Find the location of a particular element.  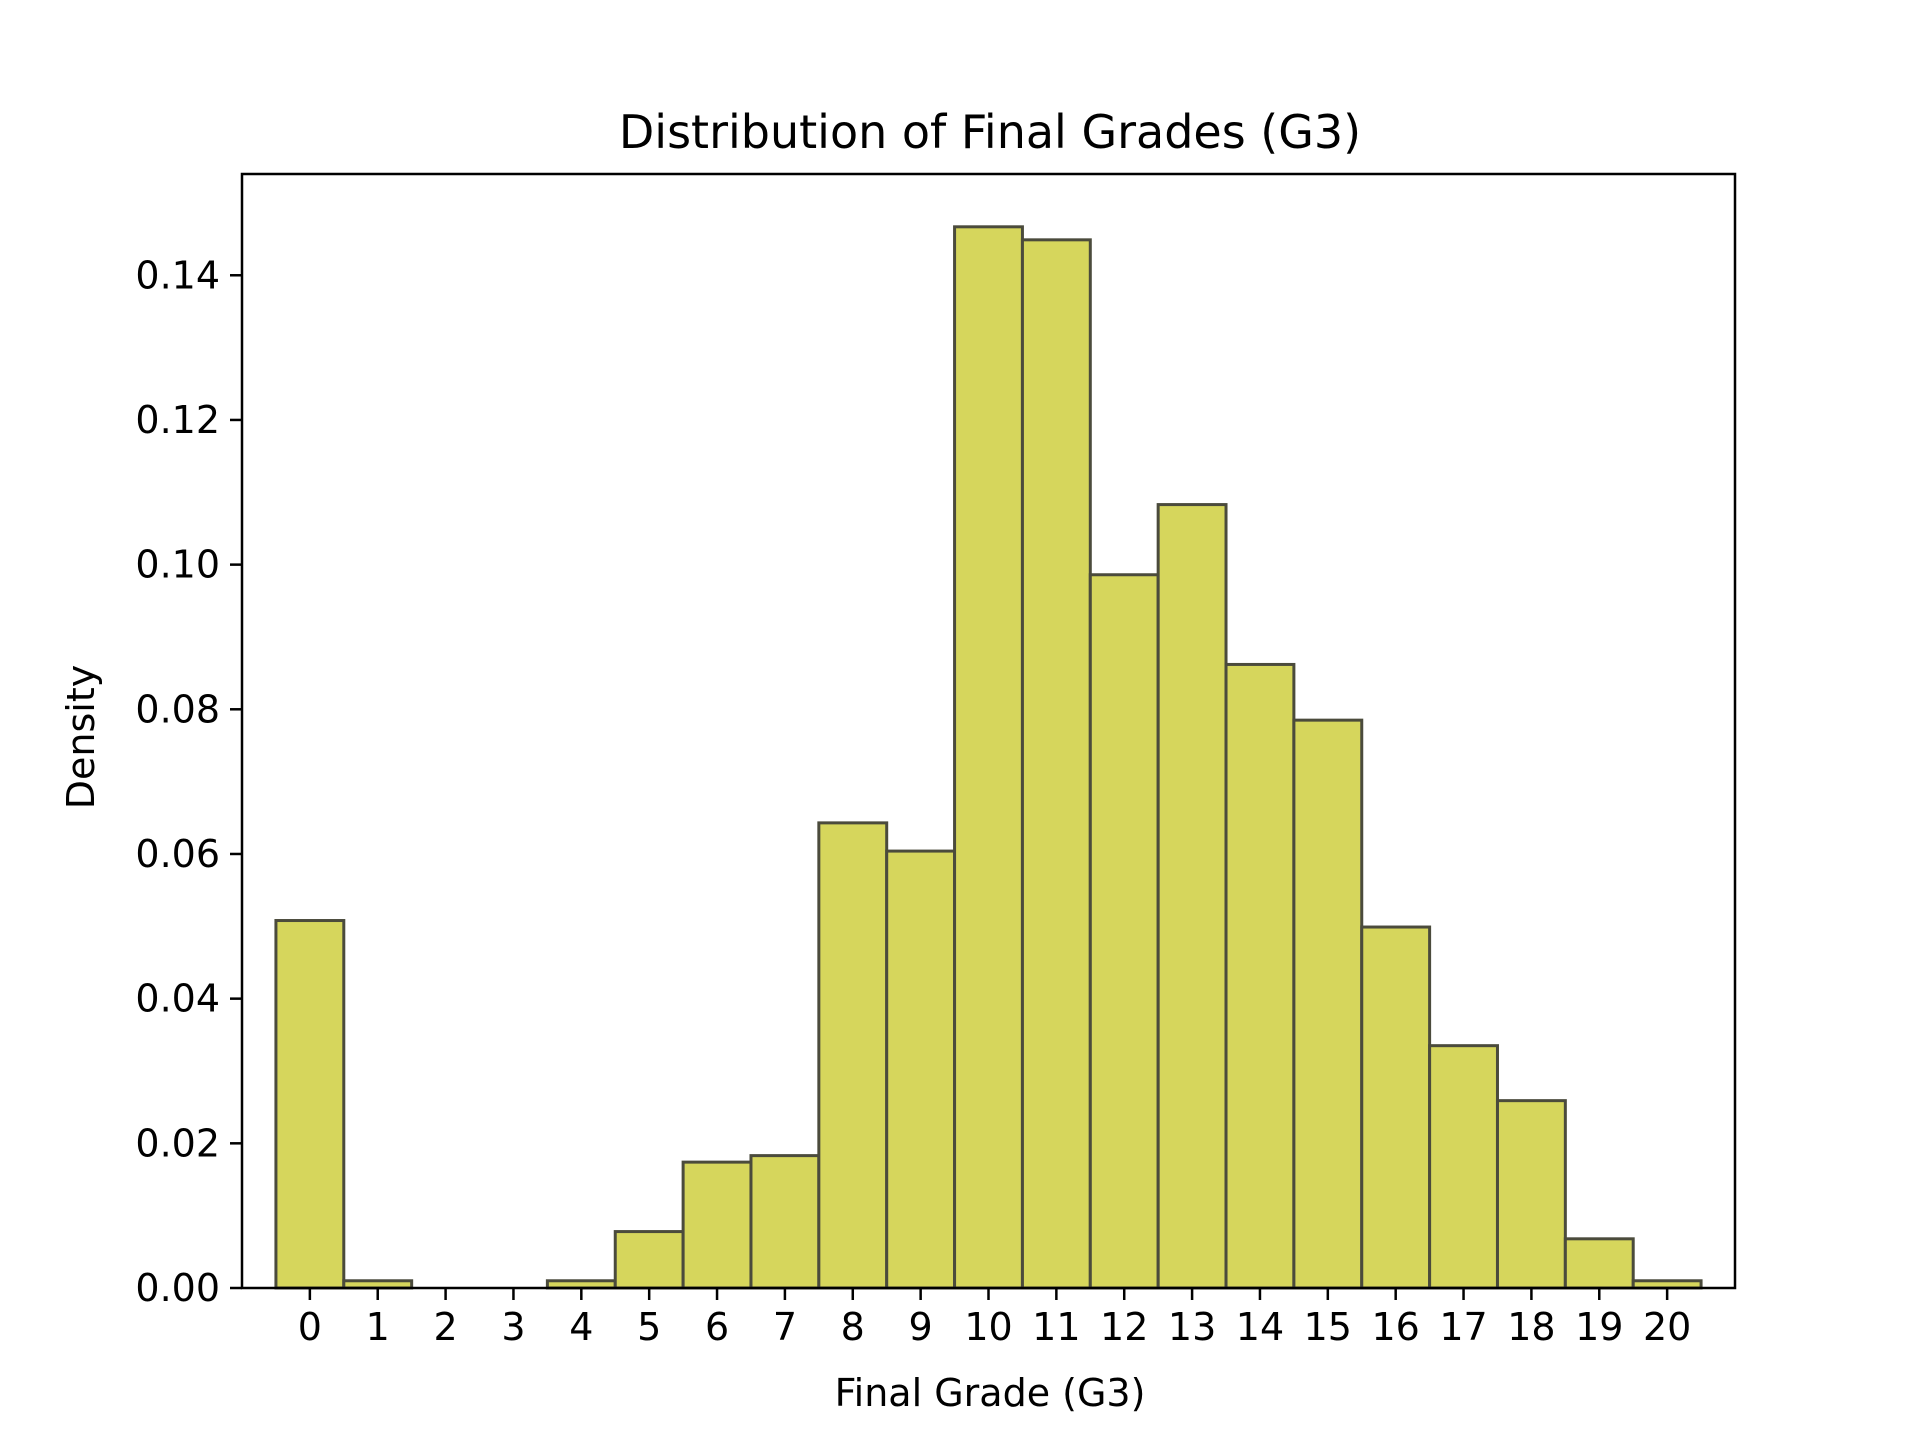

x-tick-label: 4 is located at coordinates (581, 1327).